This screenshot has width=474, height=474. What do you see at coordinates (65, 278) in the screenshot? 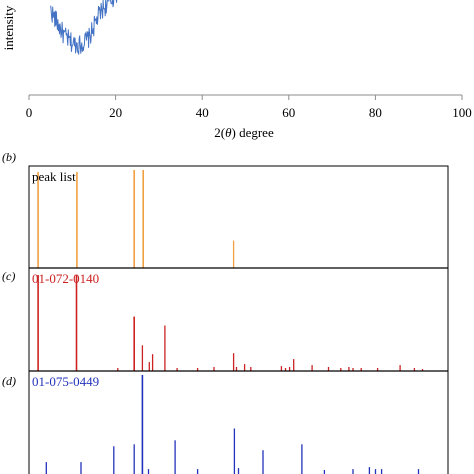
I see `reference-title-01-072-0140: 01-072-0140` at bounding box center [65, 278].